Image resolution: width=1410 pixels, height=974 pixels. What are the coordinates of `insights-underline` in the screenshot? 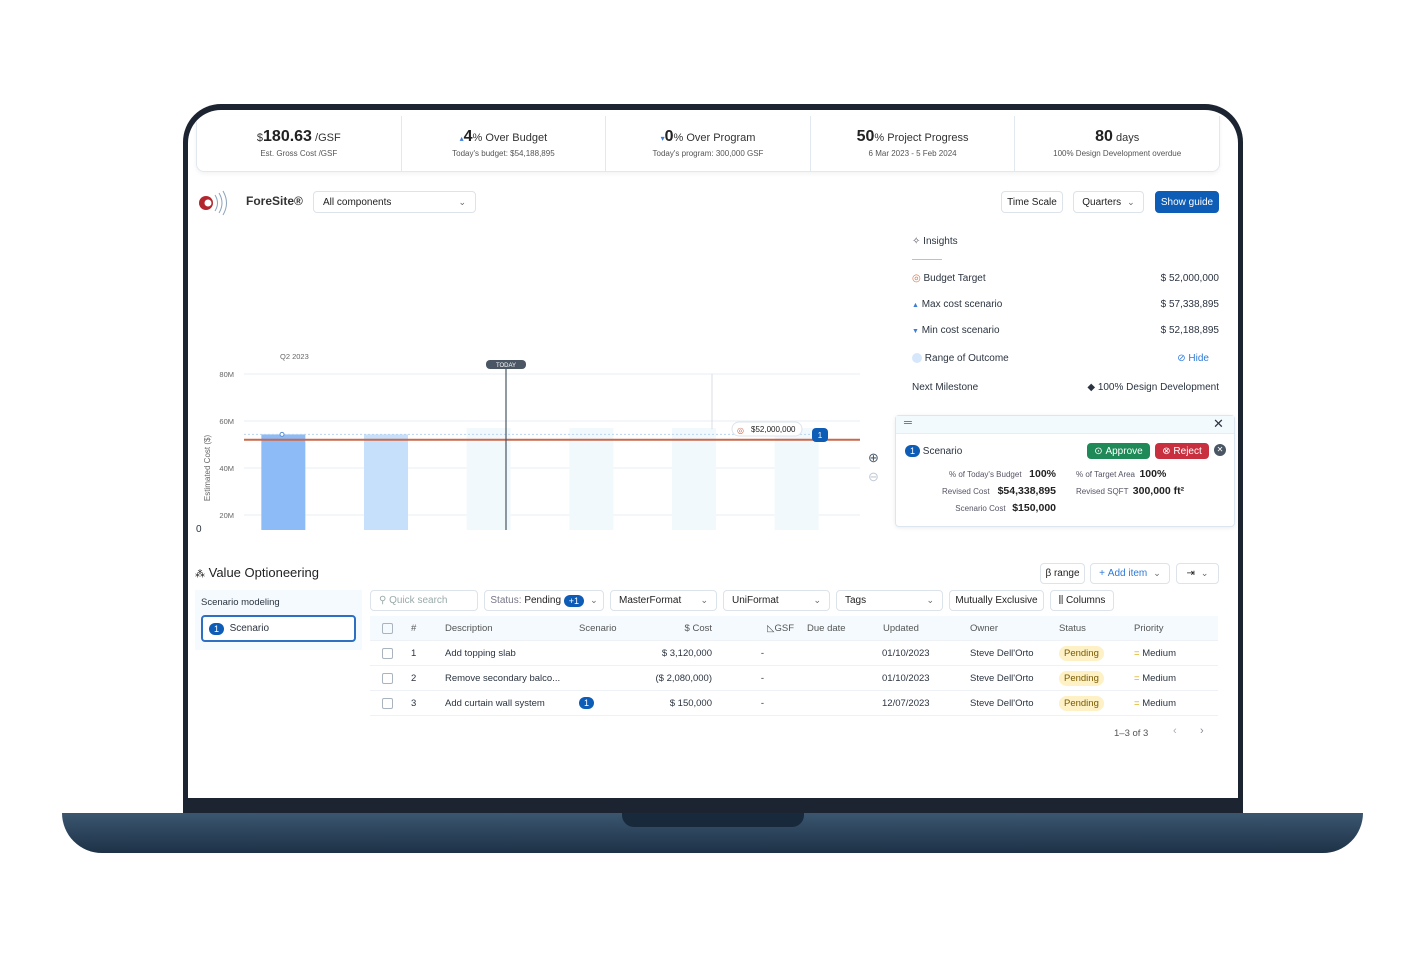 It's located at (927, 259).